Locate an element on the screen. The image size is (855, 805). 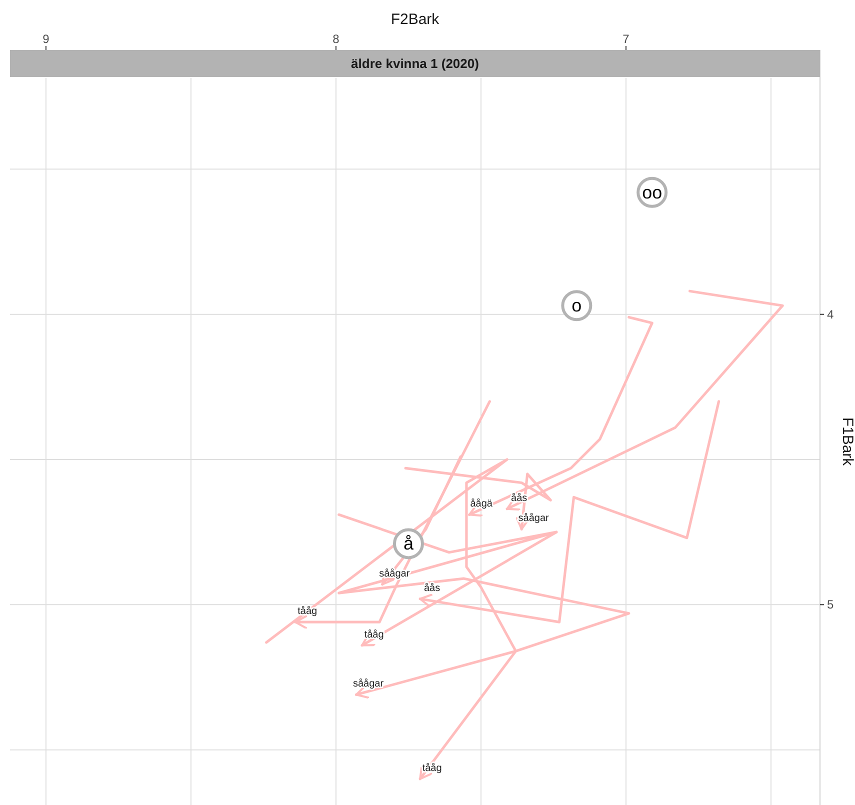
y-axis-title: F1Bark is located at coordinates (847, 441).